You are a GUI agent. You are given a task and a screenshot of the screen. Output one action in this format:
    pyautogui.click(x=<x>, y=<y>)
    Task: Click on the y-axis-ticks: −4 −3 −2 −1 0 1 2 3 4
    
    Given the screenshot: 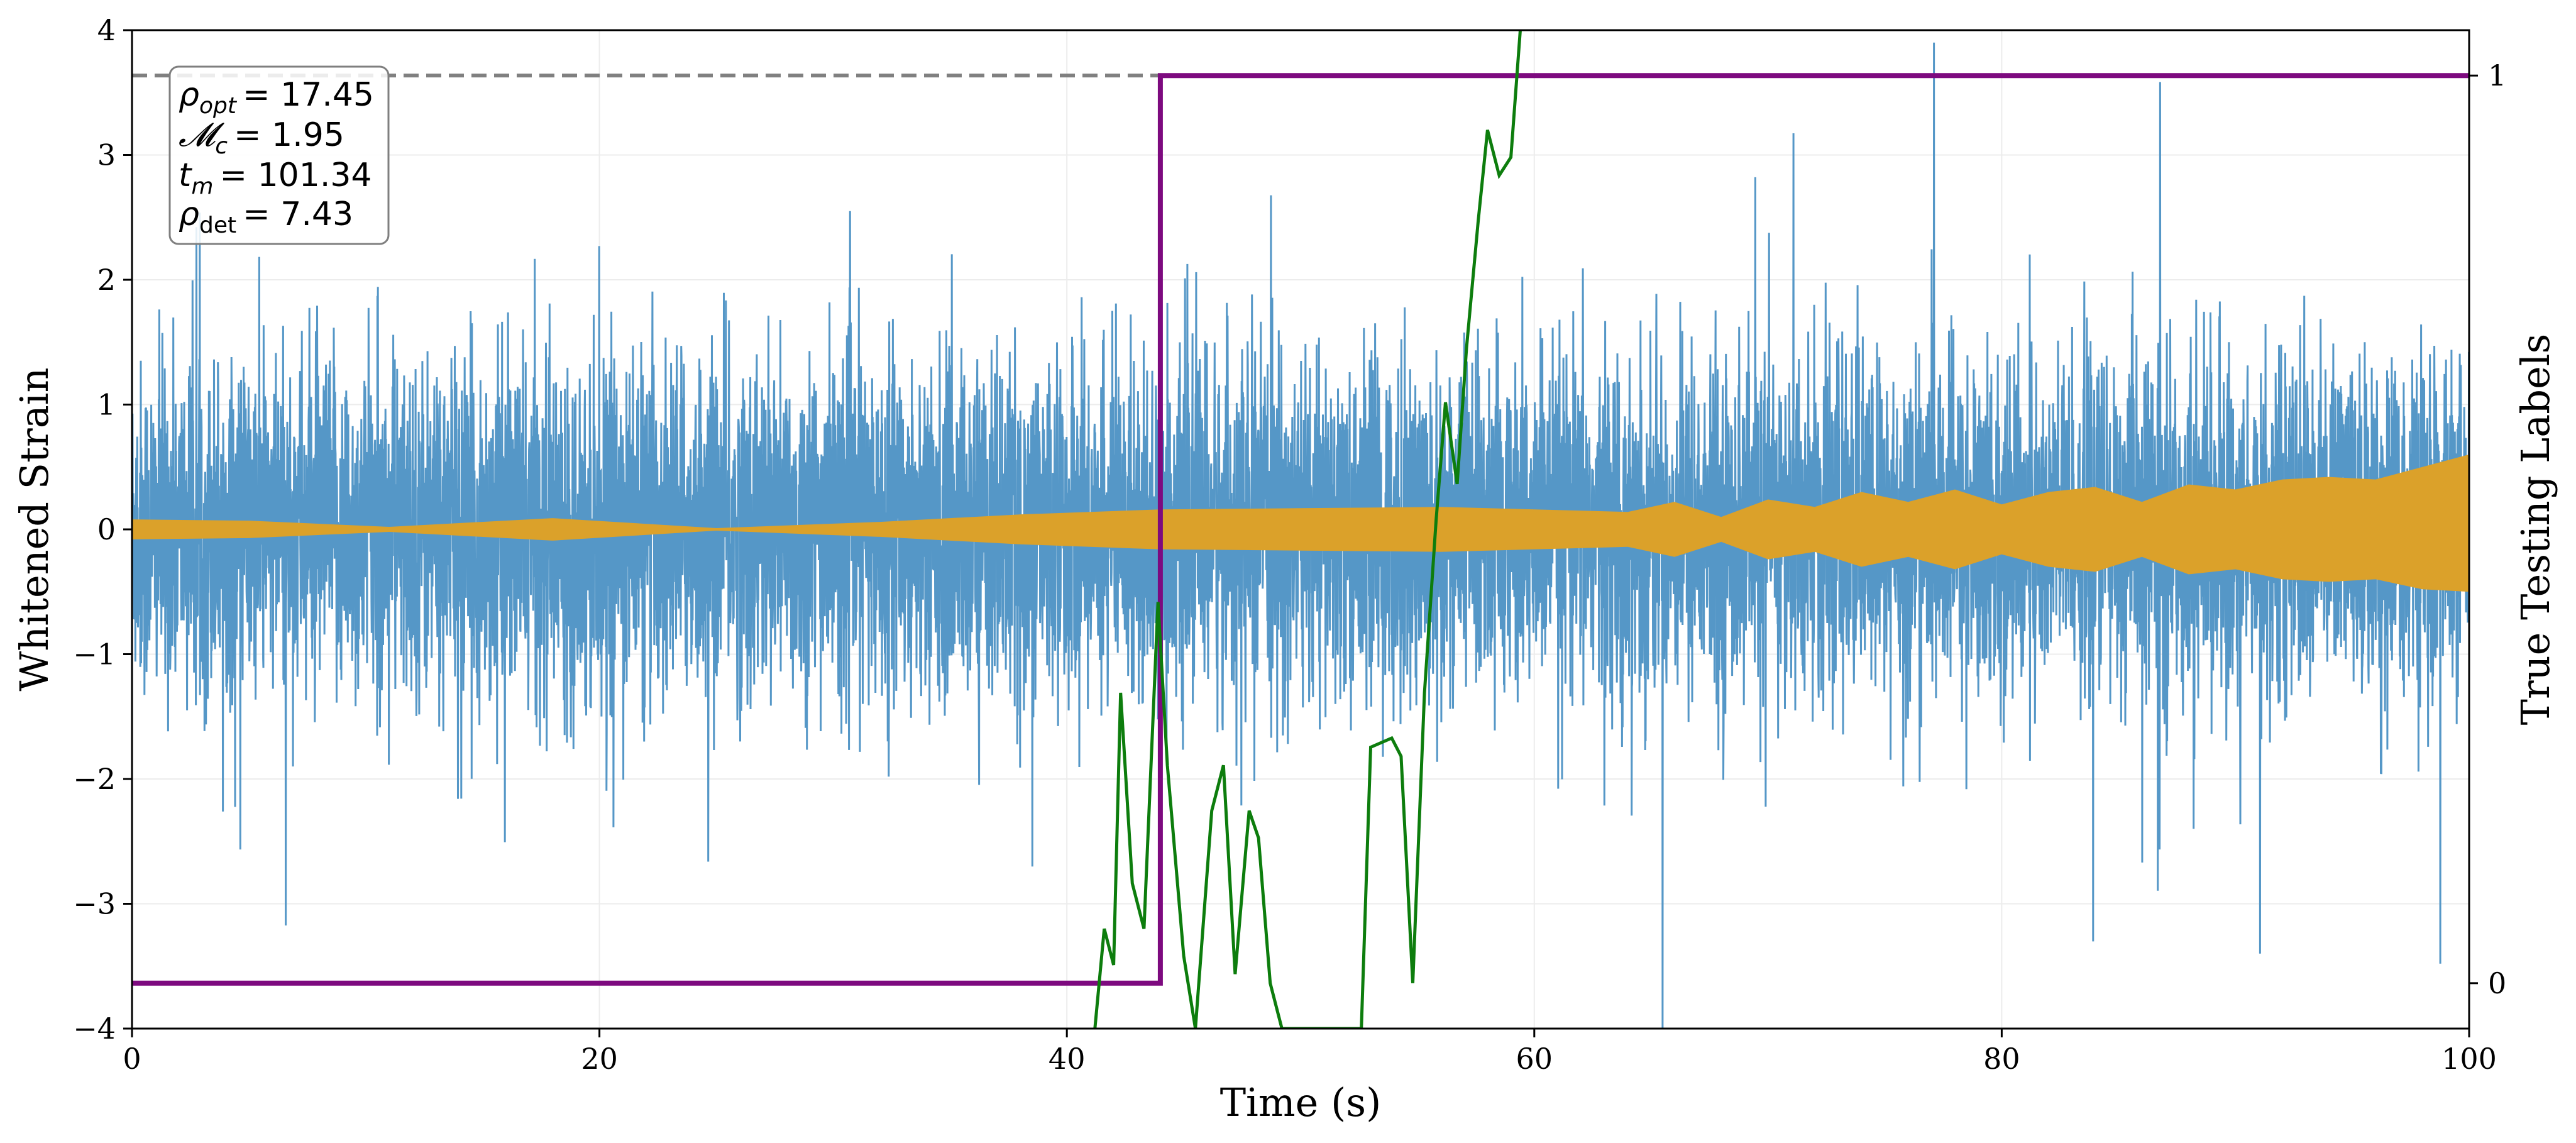 What is the action you would take?
    pyautogui.click(x=103, y=529)
    